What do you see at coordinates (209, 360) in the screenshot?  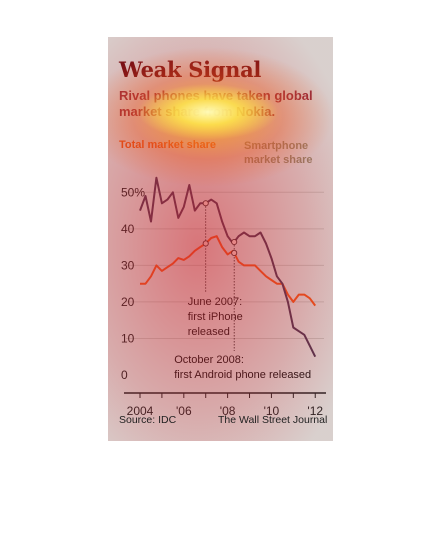 I see `annotation-text: October 2008:` at bounding box center [209, 360].